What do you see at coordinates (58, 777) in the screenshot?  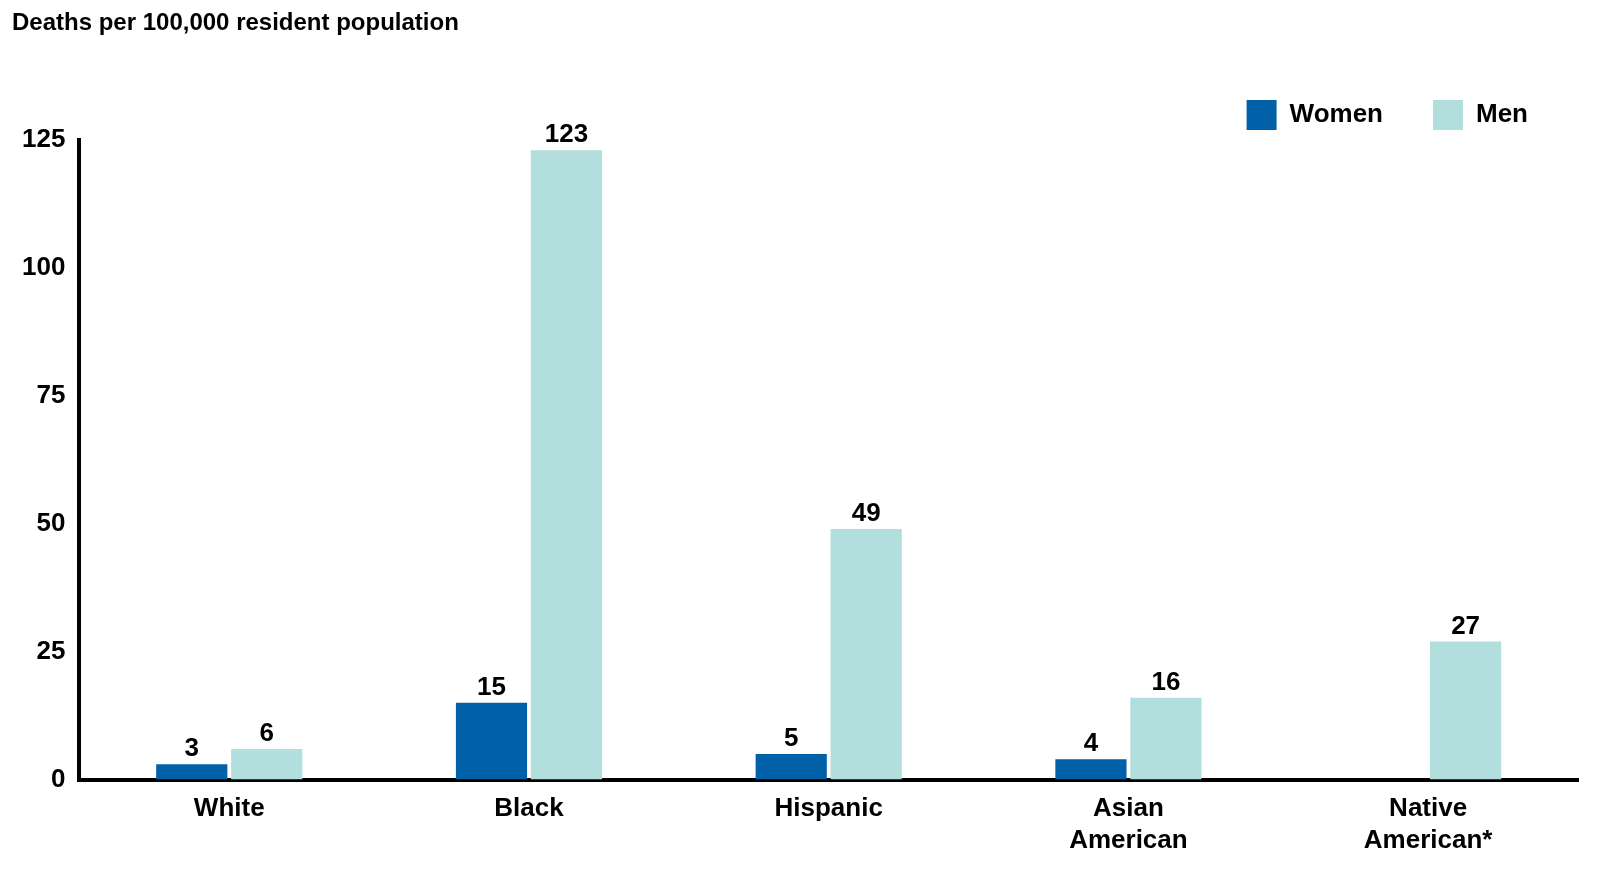 I see `y-tick-label: 0` at bounding box center [58, 777].